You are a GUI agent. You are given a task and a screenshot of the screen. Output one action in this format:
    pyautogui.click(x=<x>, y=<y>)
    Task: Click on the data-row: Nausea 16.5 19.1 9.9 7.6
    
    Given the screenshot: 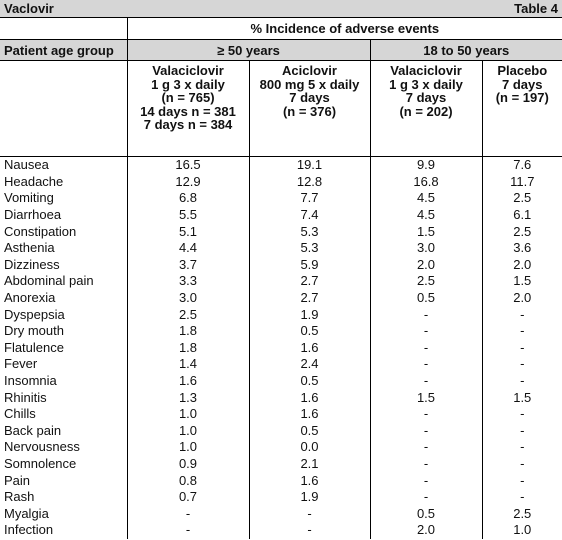 What is the action you would take?
    pyautogui.click(x=281, y=165)
    